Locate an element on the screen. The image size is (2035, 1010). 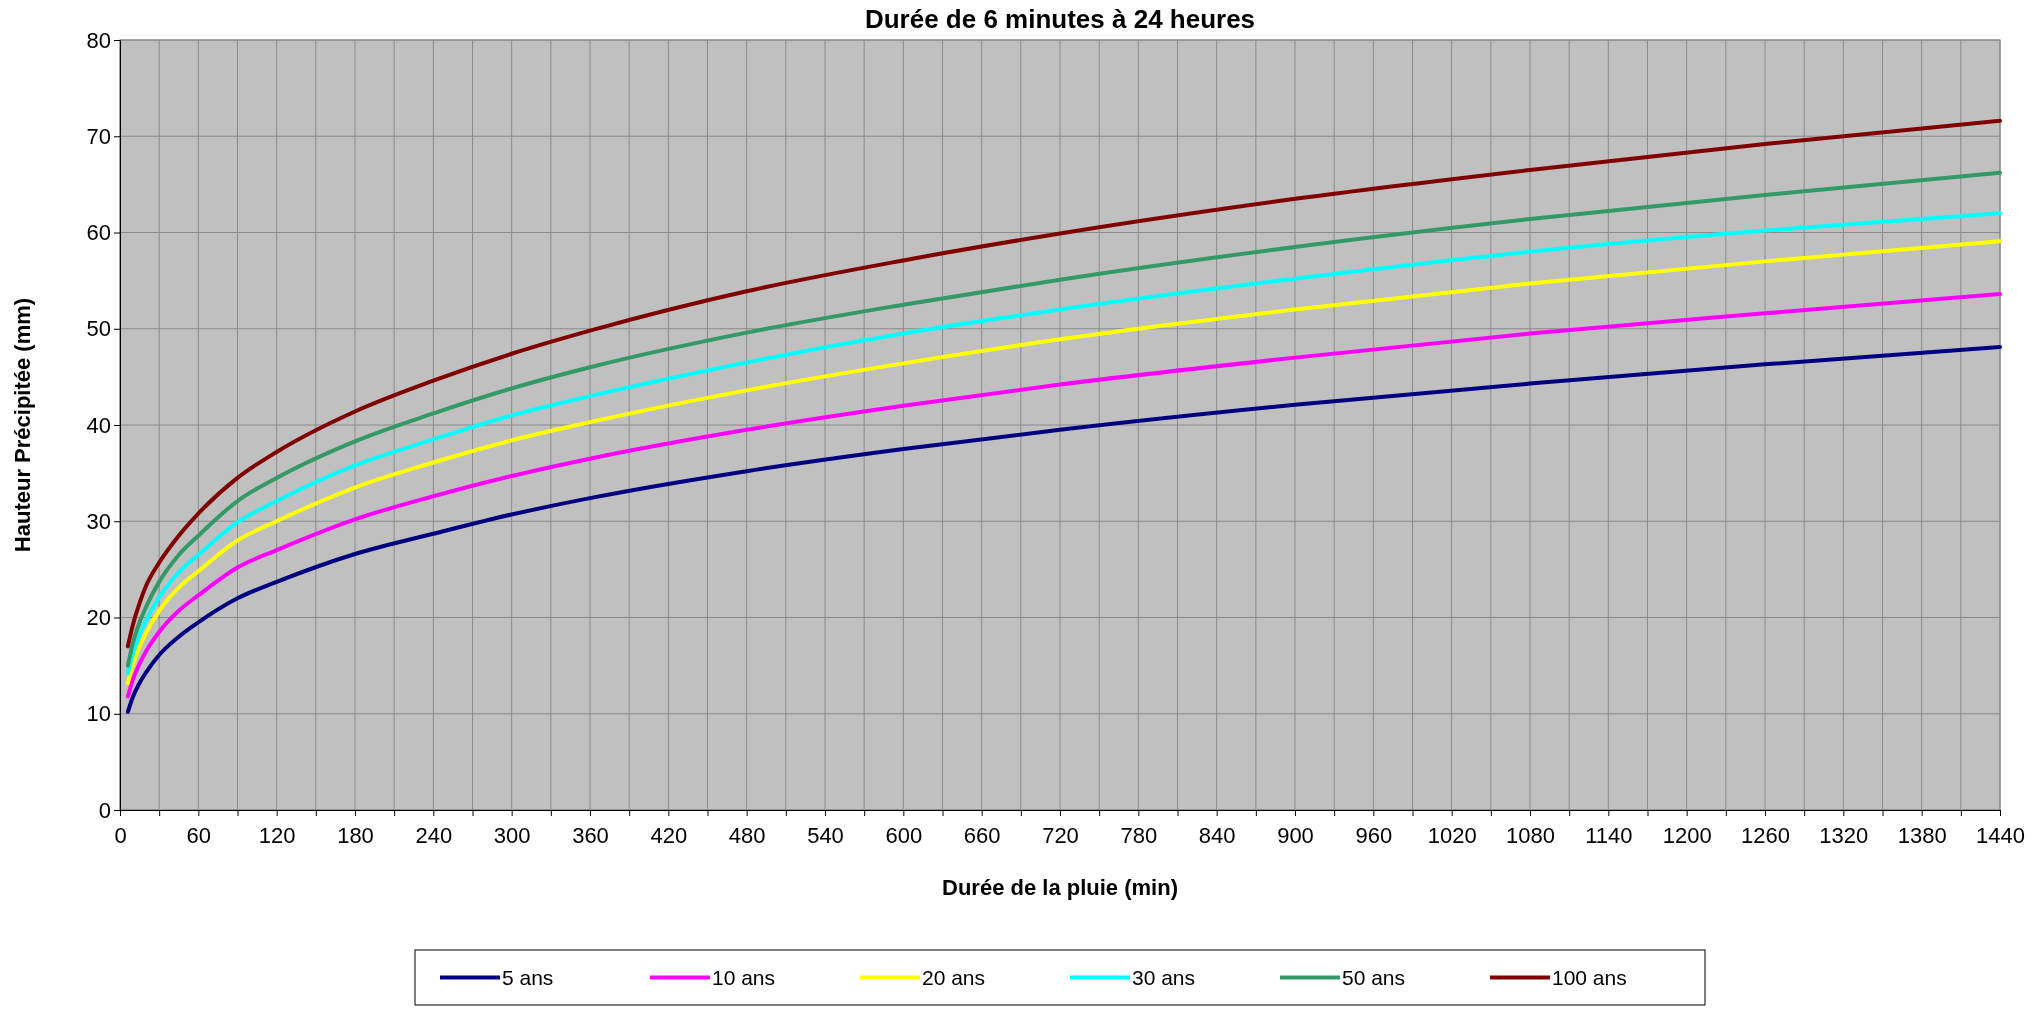
x-tick-label: 600 is located at coordinates (904, 836).